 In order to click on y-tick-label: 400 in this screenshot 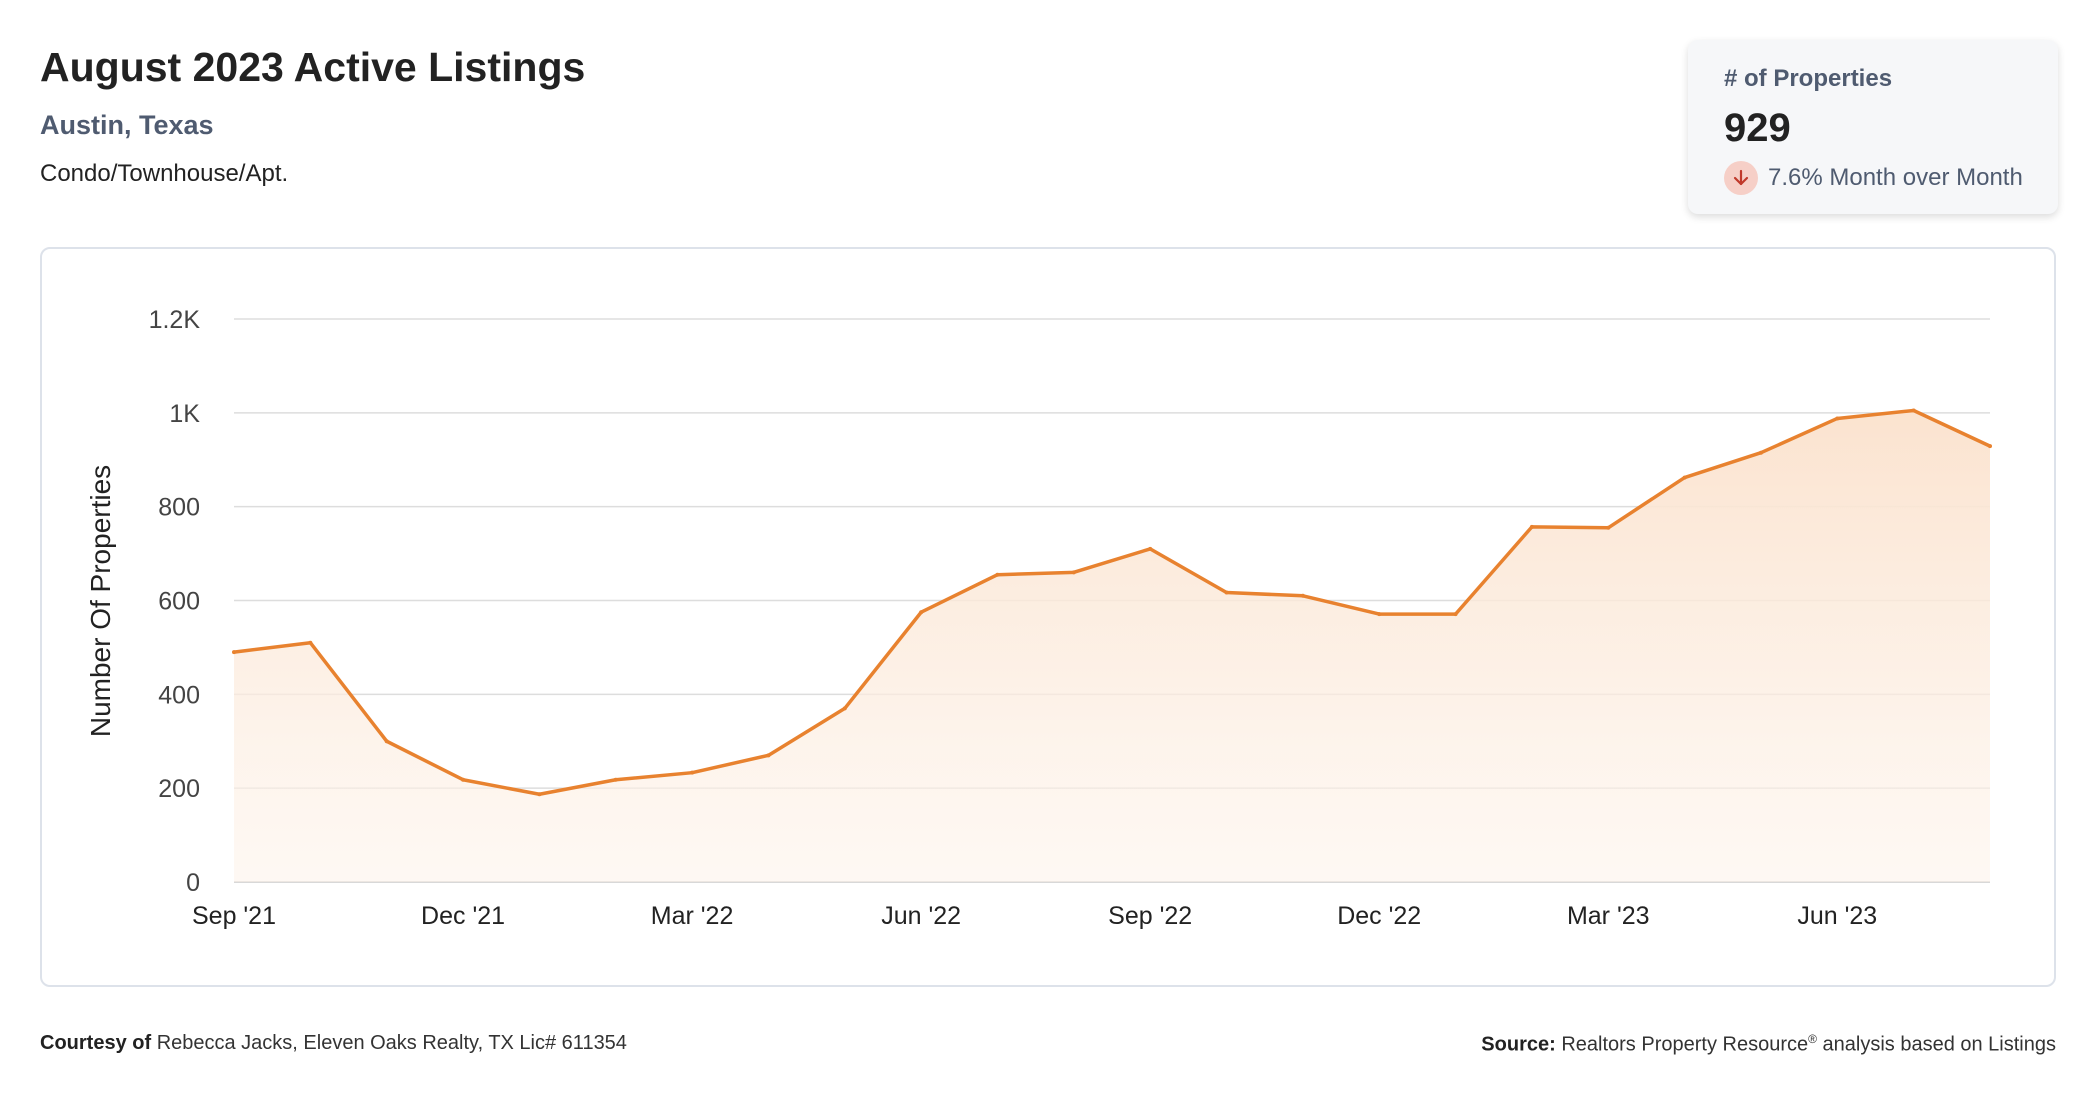, I will do `click(179, 695)`.